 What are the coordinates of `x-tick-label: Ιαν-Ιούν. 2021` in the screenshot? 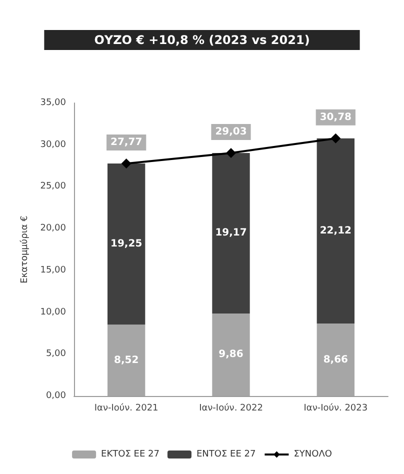 It's located at (126, 408).